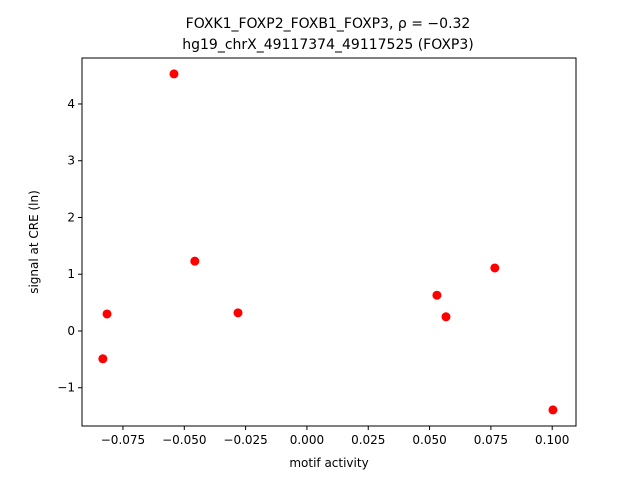  I want to click on x-tick-label: 0.050, so click(429, 440).